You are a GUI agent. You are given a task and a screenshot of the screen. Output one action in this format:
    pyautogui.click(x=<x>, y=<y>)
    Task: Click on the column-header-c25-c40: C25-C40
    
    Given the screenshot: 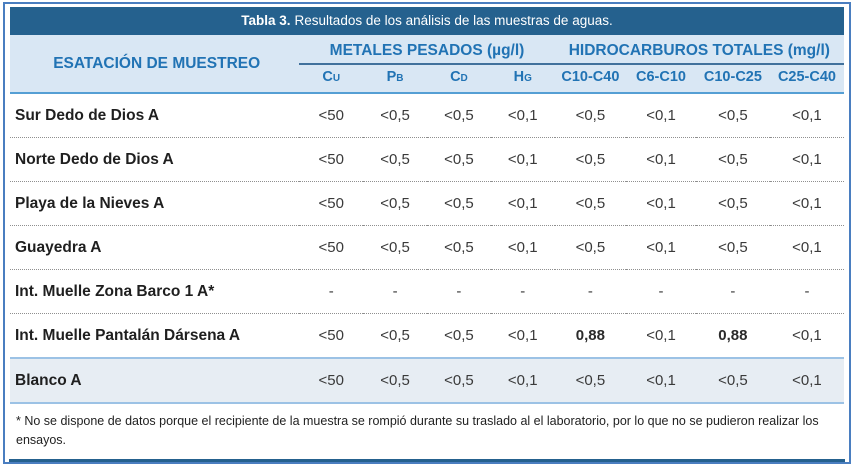 What is the action you would take?
    pyautogui.click(x=806, y=79)
    